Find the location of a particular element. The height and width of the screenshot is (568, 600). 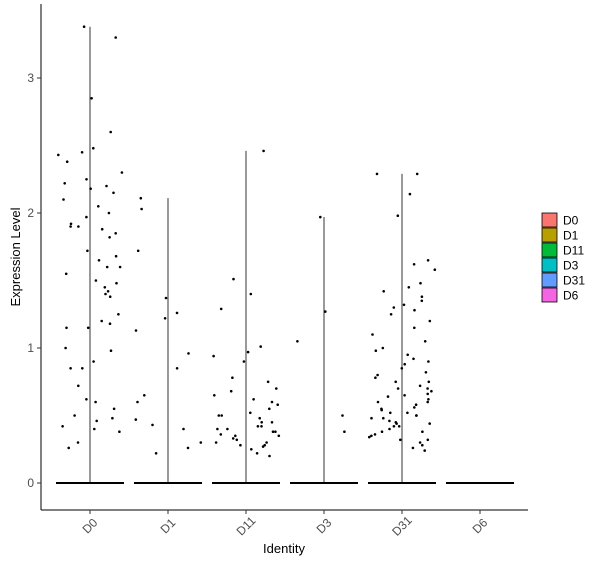

legend-label: D1 is located at coordinates (571, 236).